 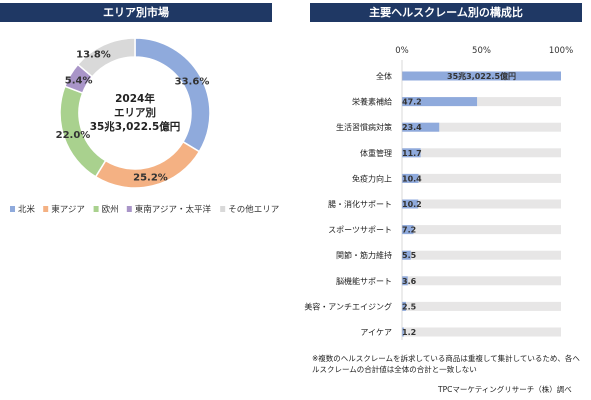 I want to click on bar-data-label-5: 10.2, so click(x=412, y=204).